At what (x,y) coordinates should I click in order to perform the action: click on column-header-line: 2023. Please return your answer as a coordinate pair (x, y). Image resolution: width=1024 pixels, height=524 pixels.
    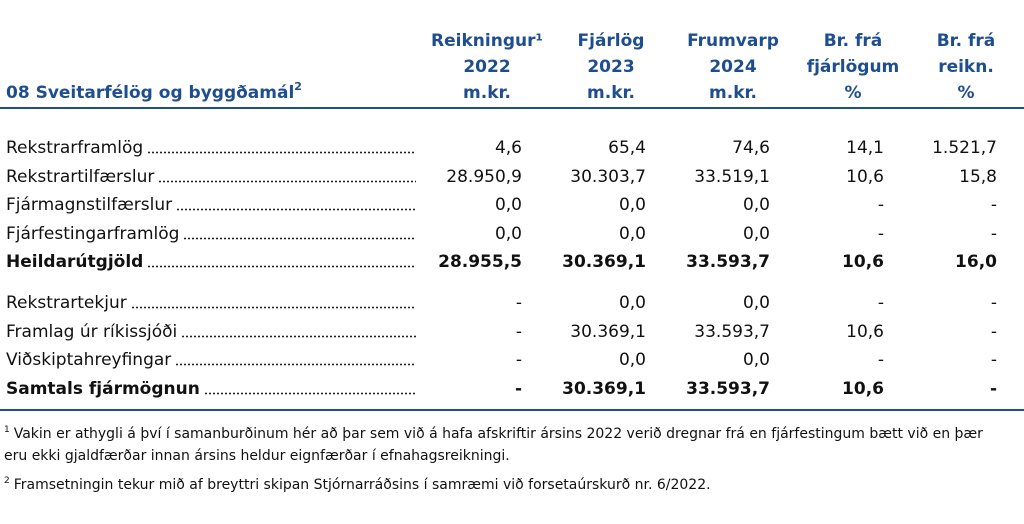
    Looking at the image, I should click on (611, 67).